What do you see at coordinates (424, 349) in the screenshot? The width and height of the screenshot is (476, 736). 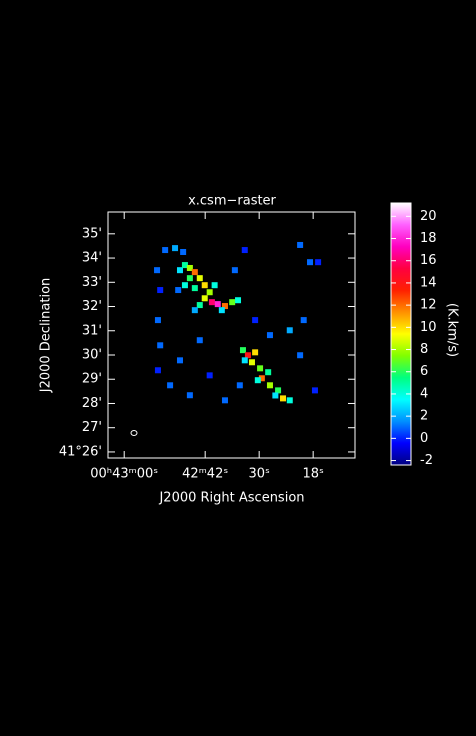 I see `colorbar-tick-label: 8` at bounding box center [424, 349].